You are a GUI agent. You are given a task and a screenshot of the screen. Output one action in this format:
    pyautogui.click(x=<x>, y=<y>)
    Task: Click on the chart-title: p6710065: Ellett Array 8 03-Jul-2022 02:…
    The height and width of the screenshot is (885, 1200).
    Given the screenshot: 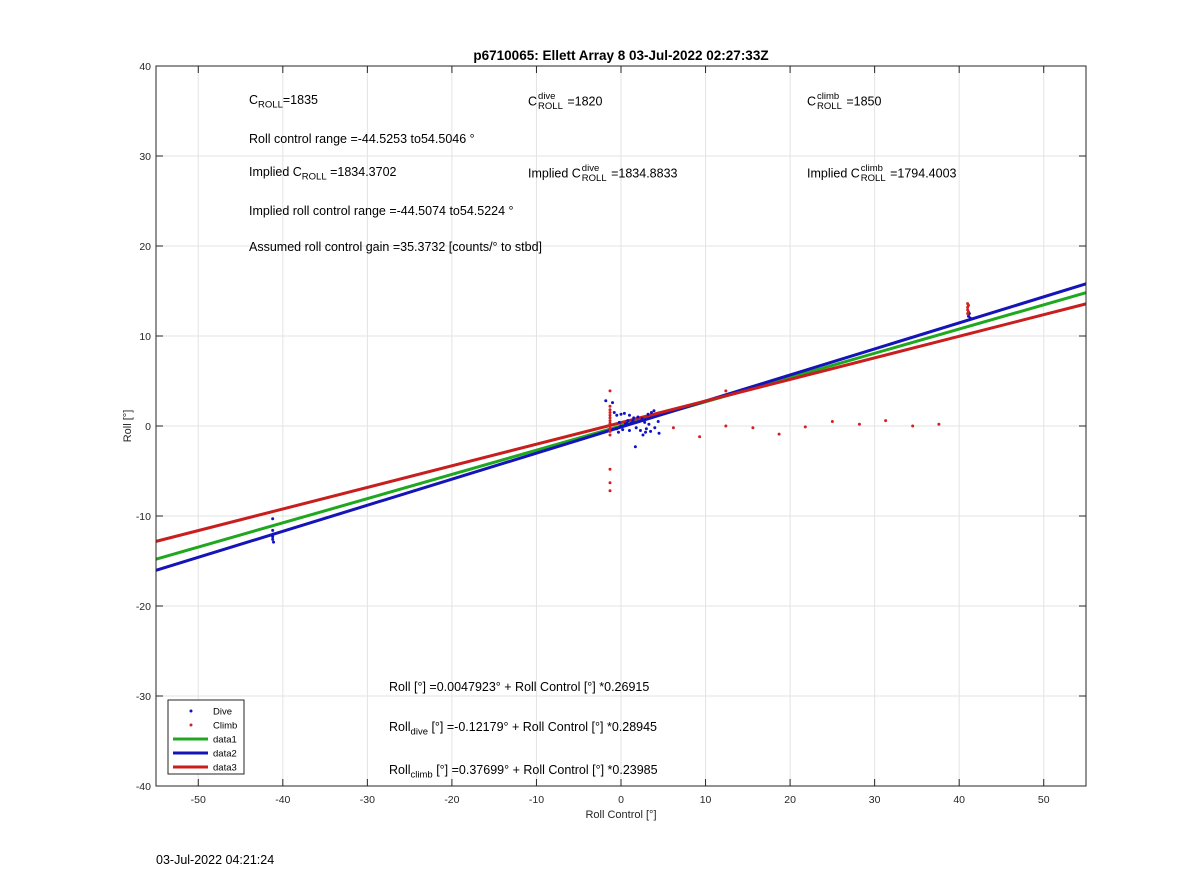 What is the action you would take?
    pyautogui.click(x=620, y=55)
    